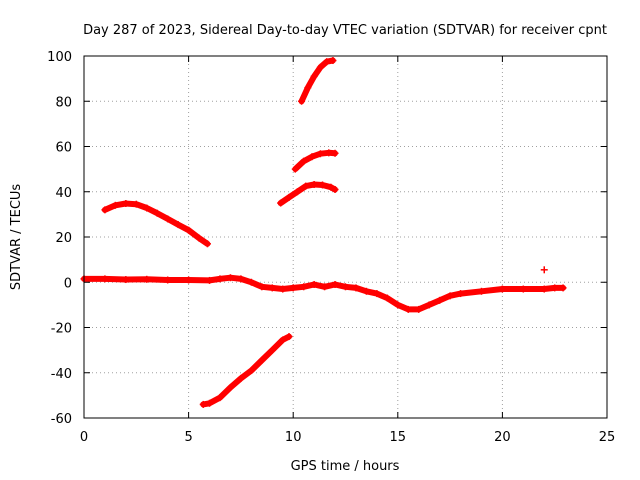 The image size is (640, 480). What do you see at coordinates (398, 437) in the screenshot?
I see `x-tick-label: 15` at bounding box center [398, 437].